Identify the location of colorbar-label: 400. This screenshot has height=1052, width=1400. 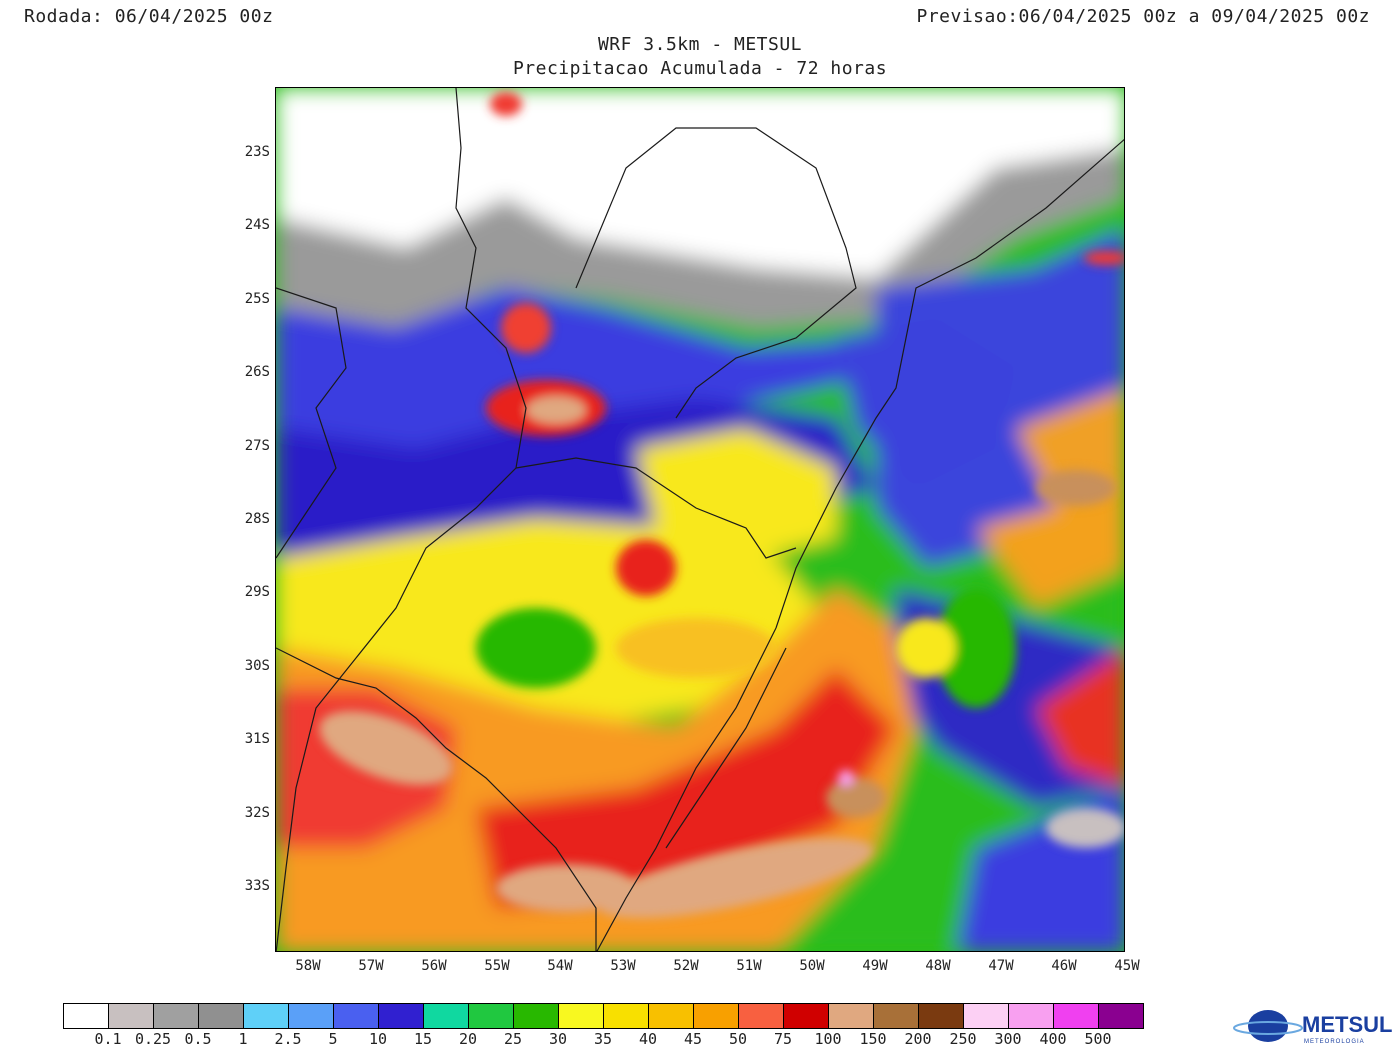
(1053, 1039).